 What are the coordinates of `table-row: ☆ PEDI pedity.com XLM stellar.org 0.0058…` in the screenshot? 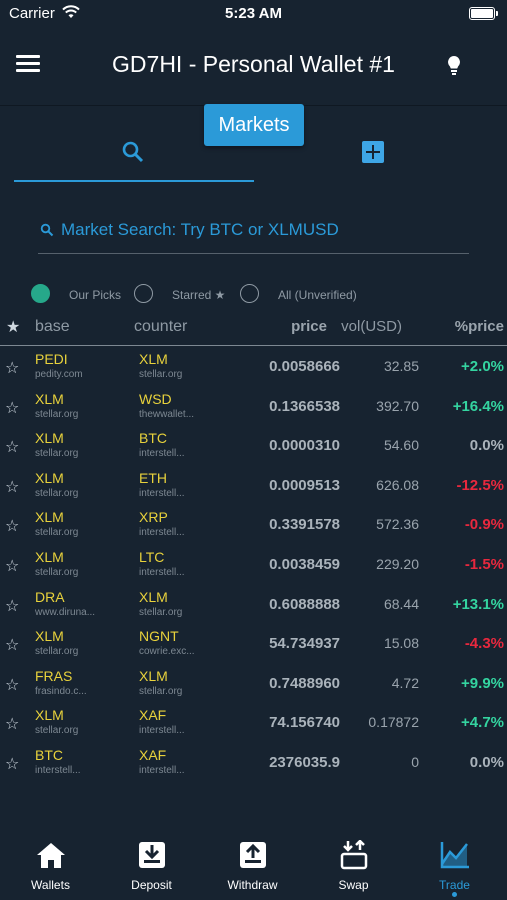 It's located at (253, 367).